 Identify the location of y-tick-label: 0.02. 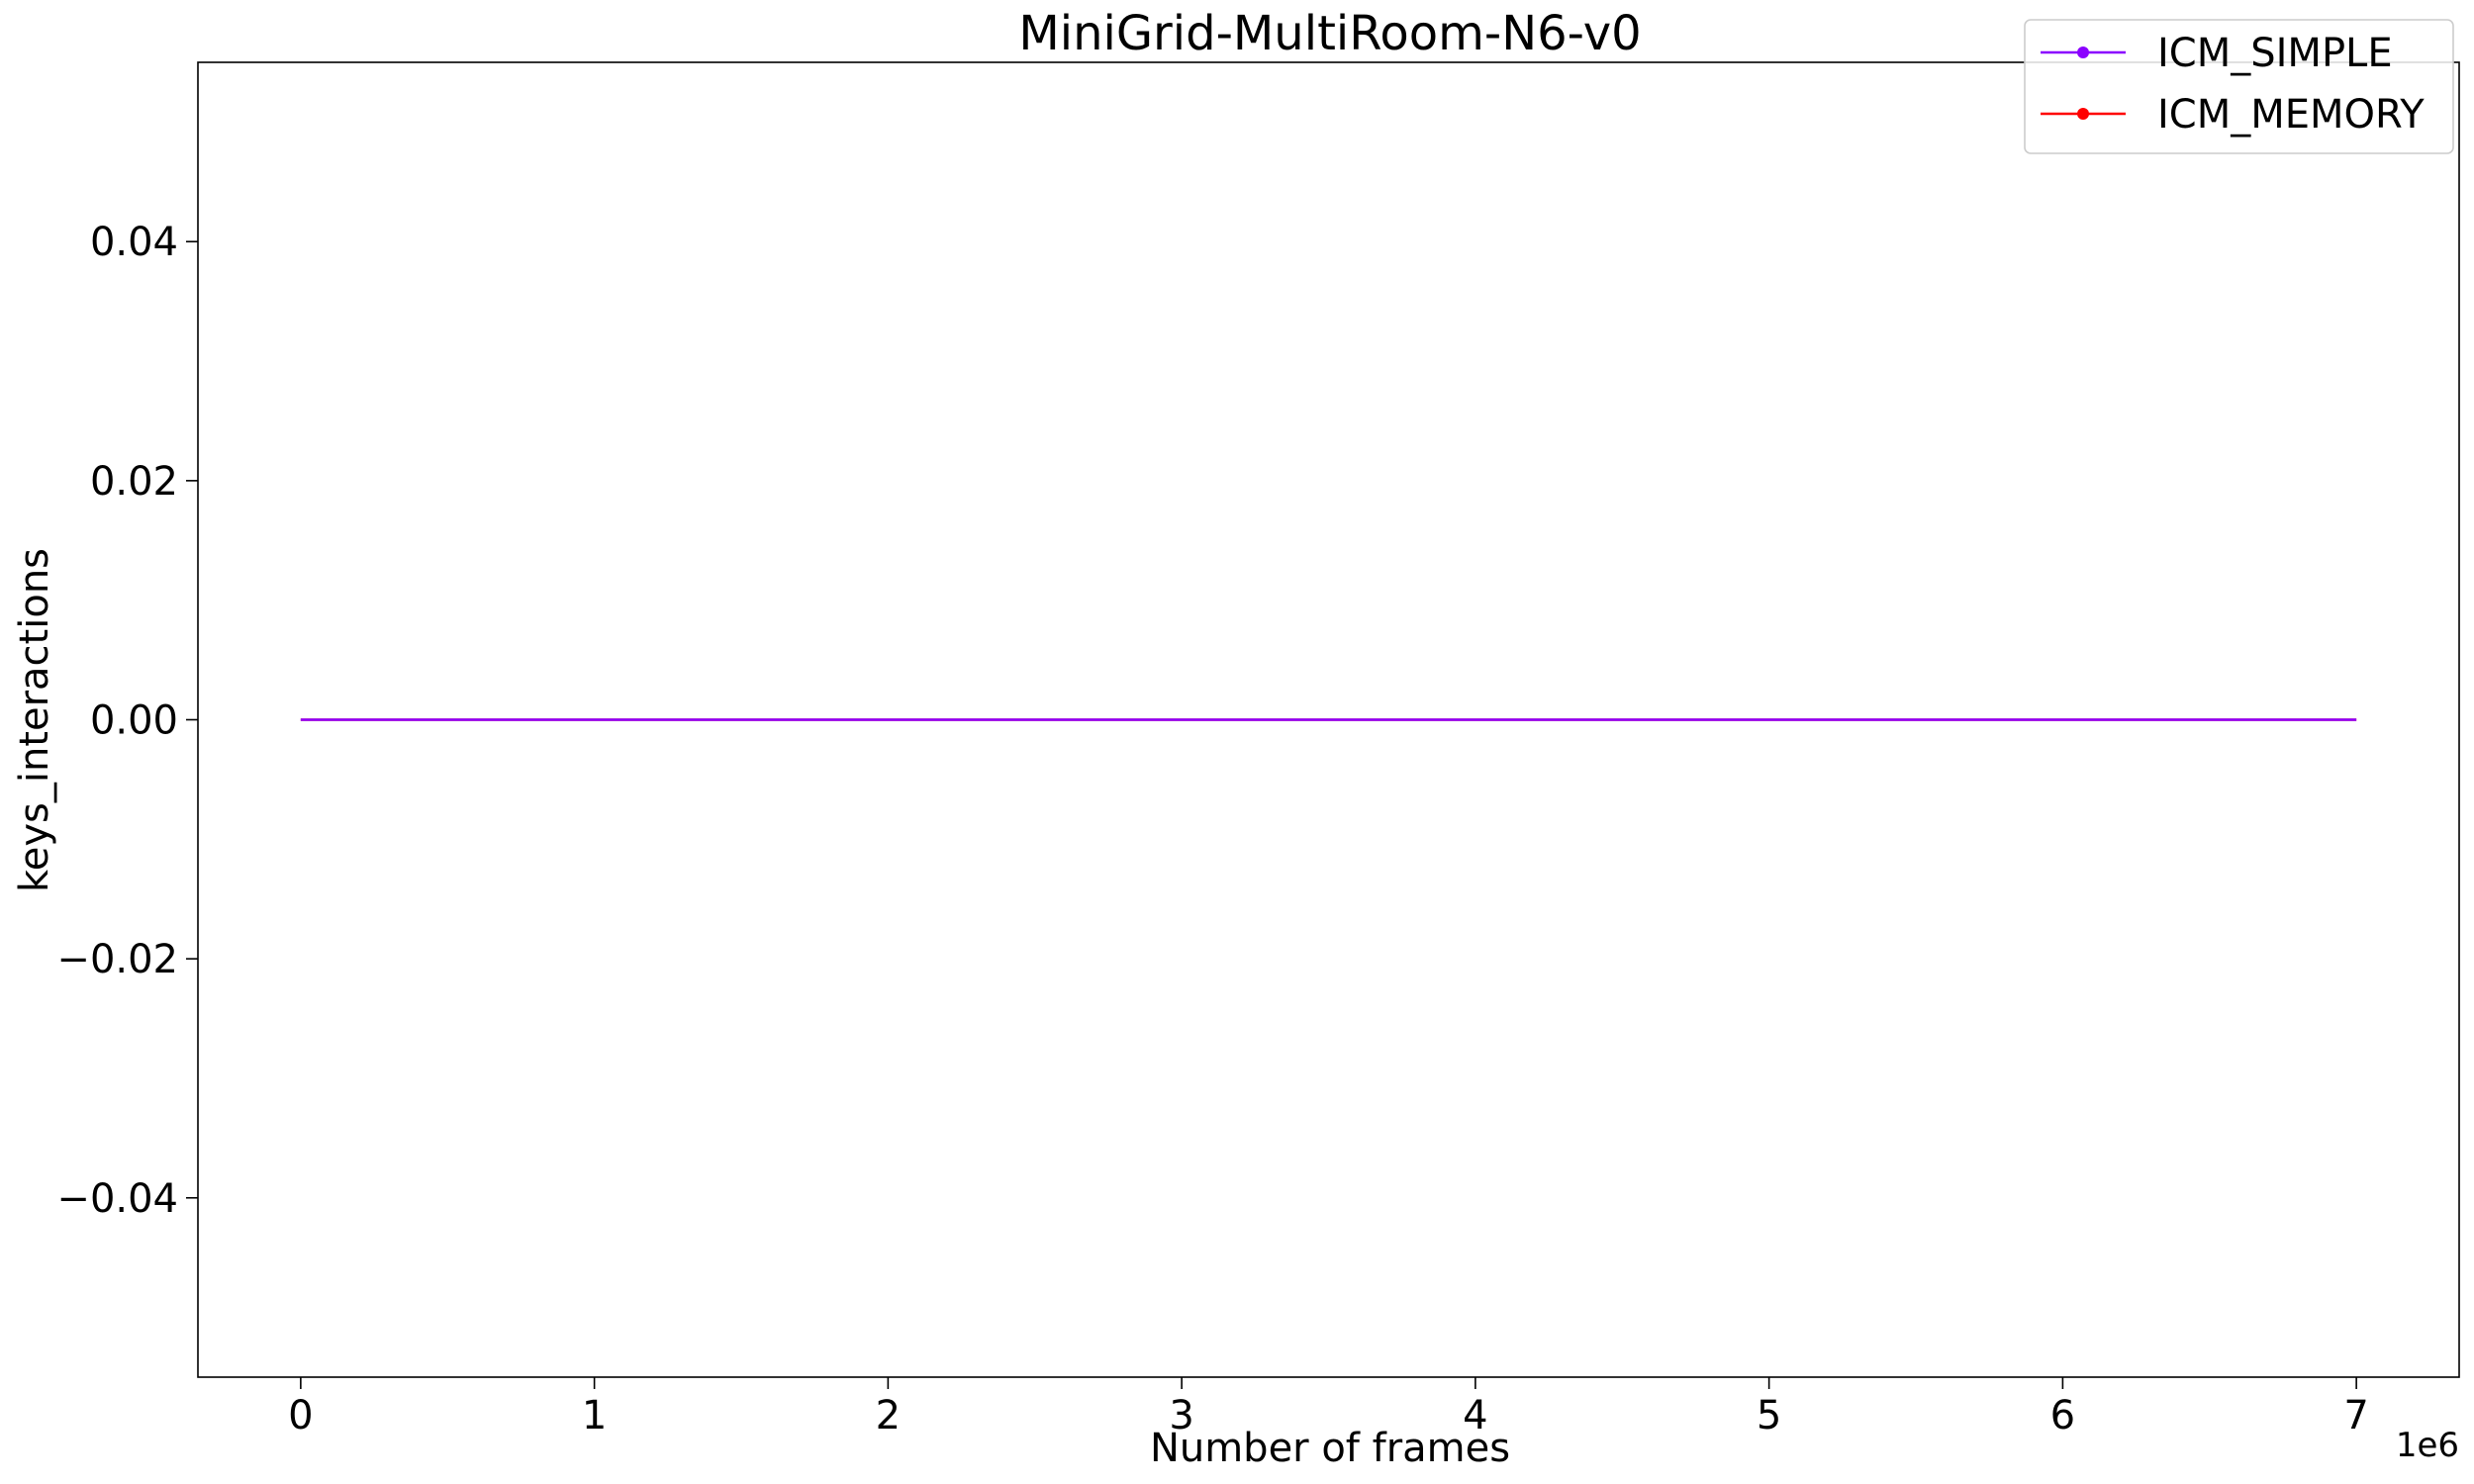
(134, 482).